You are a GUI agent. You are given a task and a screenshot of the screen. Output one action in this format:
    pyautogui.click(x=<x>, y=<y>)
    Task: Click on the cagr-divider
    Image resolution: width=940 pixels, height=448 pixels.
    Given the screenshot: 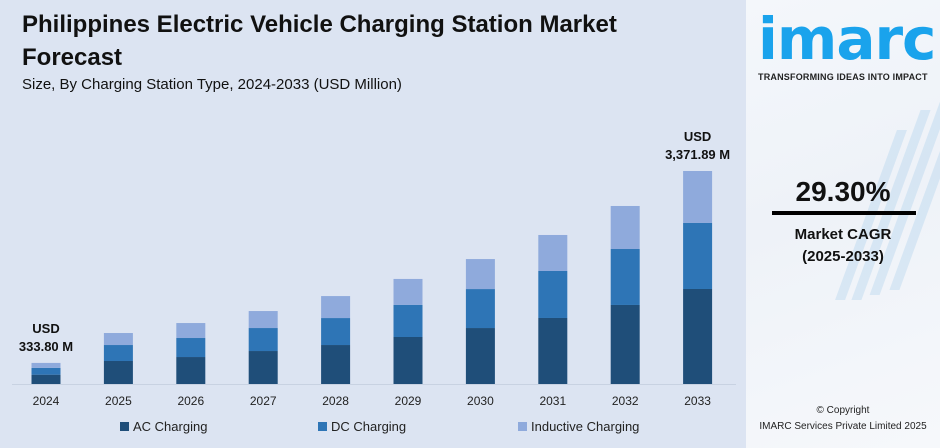 What is the action you would take?
    pyautogui.click(x=844, y=213)
    